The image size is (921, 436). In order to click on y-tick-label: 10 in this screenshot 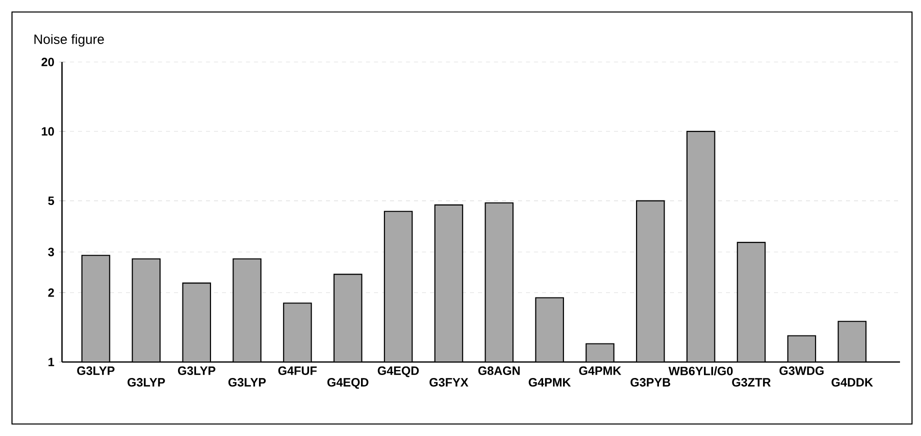, I will do `click(48, 131)`.